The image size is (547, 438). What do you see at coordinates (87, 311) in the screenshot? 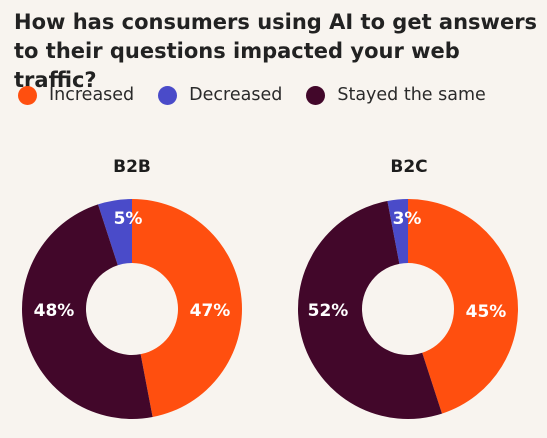
I see `b2b-slice-stayed-same` at bounding box center [87, 311].